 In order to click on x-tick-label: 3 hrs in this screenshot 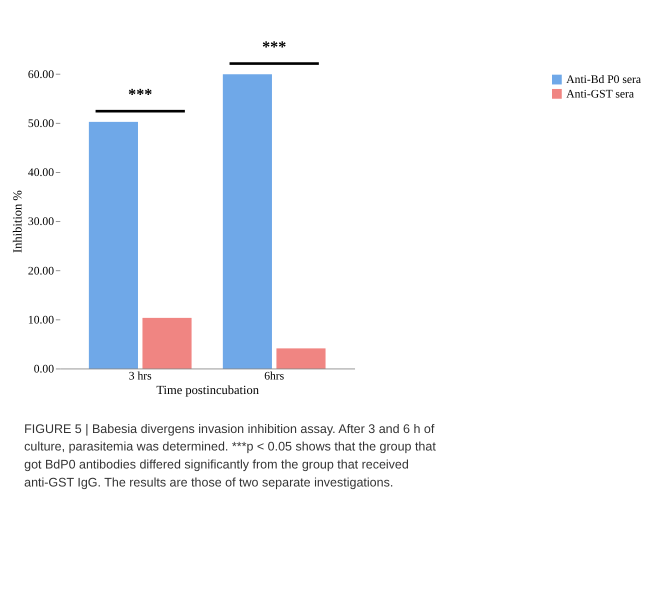, I will do `click(140, 376)`.